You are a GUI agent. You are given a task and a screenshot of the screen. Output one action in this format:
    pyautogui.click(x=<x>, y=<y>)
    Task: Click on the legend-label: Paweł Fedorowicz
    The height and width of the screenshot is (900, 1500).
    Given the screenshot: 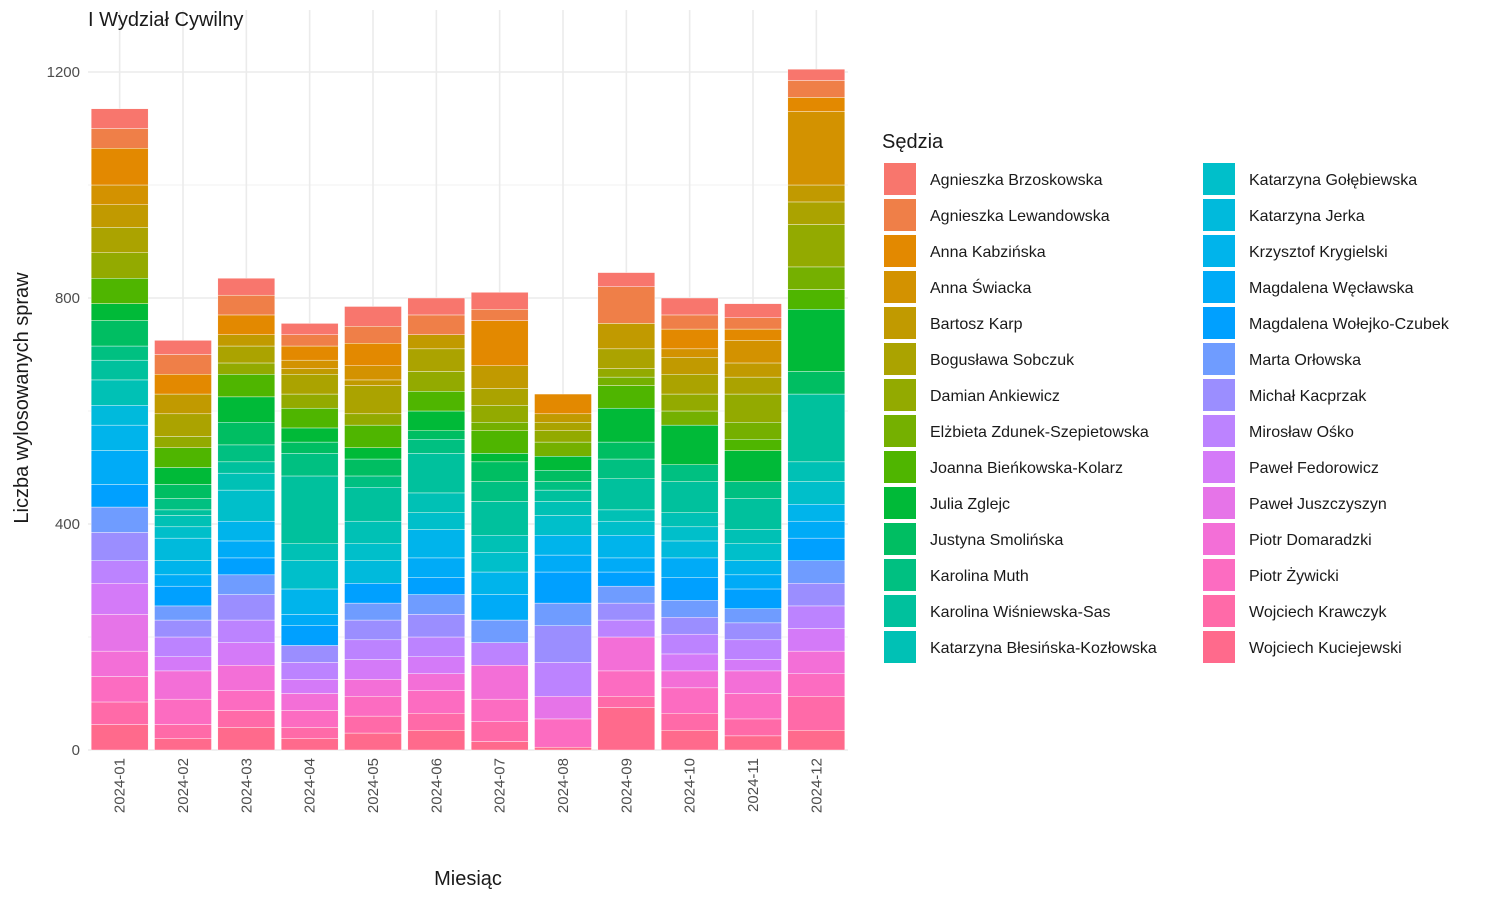 What is the action you would take?
    pyautogui.click(x=1314, y=468)
    